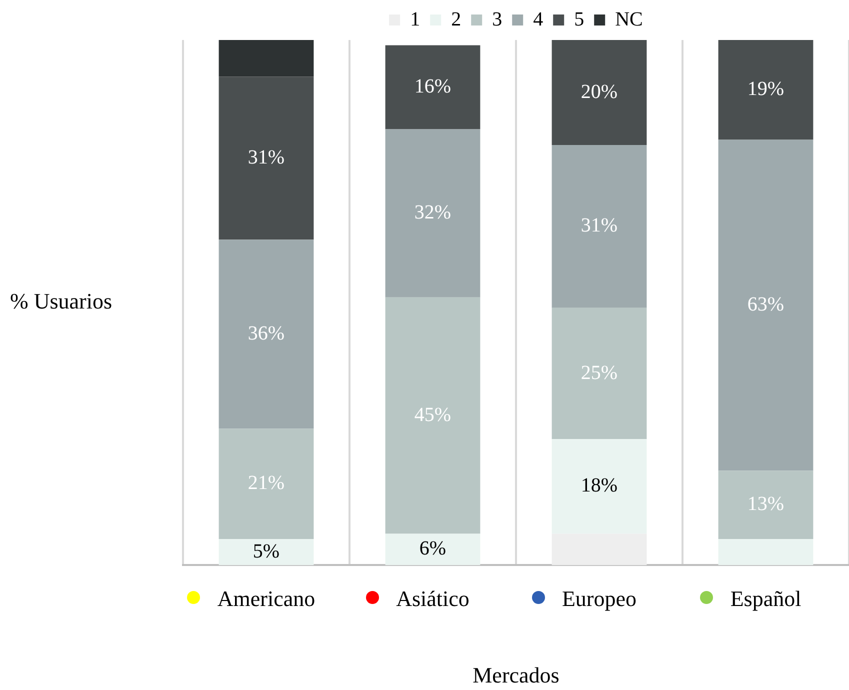 The height and width of the screenshot is (690, 849). I want to click on data-label: 25%, so click(599, 373).